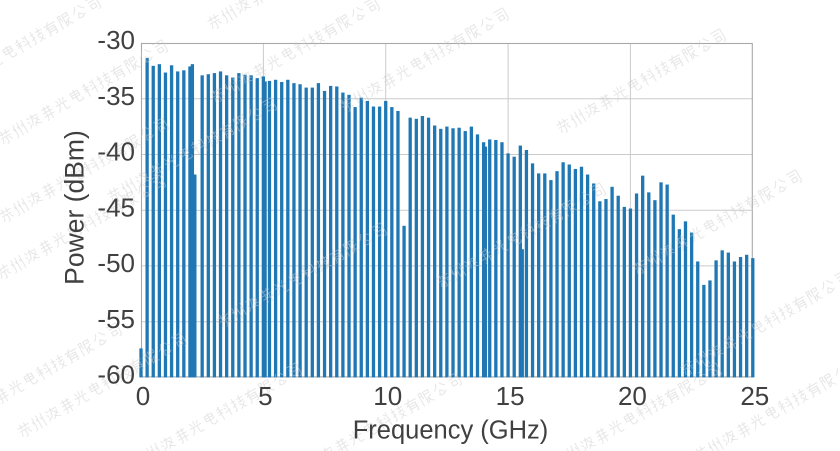 This screenshot has width=840, height=451. I want to click on svg-text: -45, so click(116, 207).